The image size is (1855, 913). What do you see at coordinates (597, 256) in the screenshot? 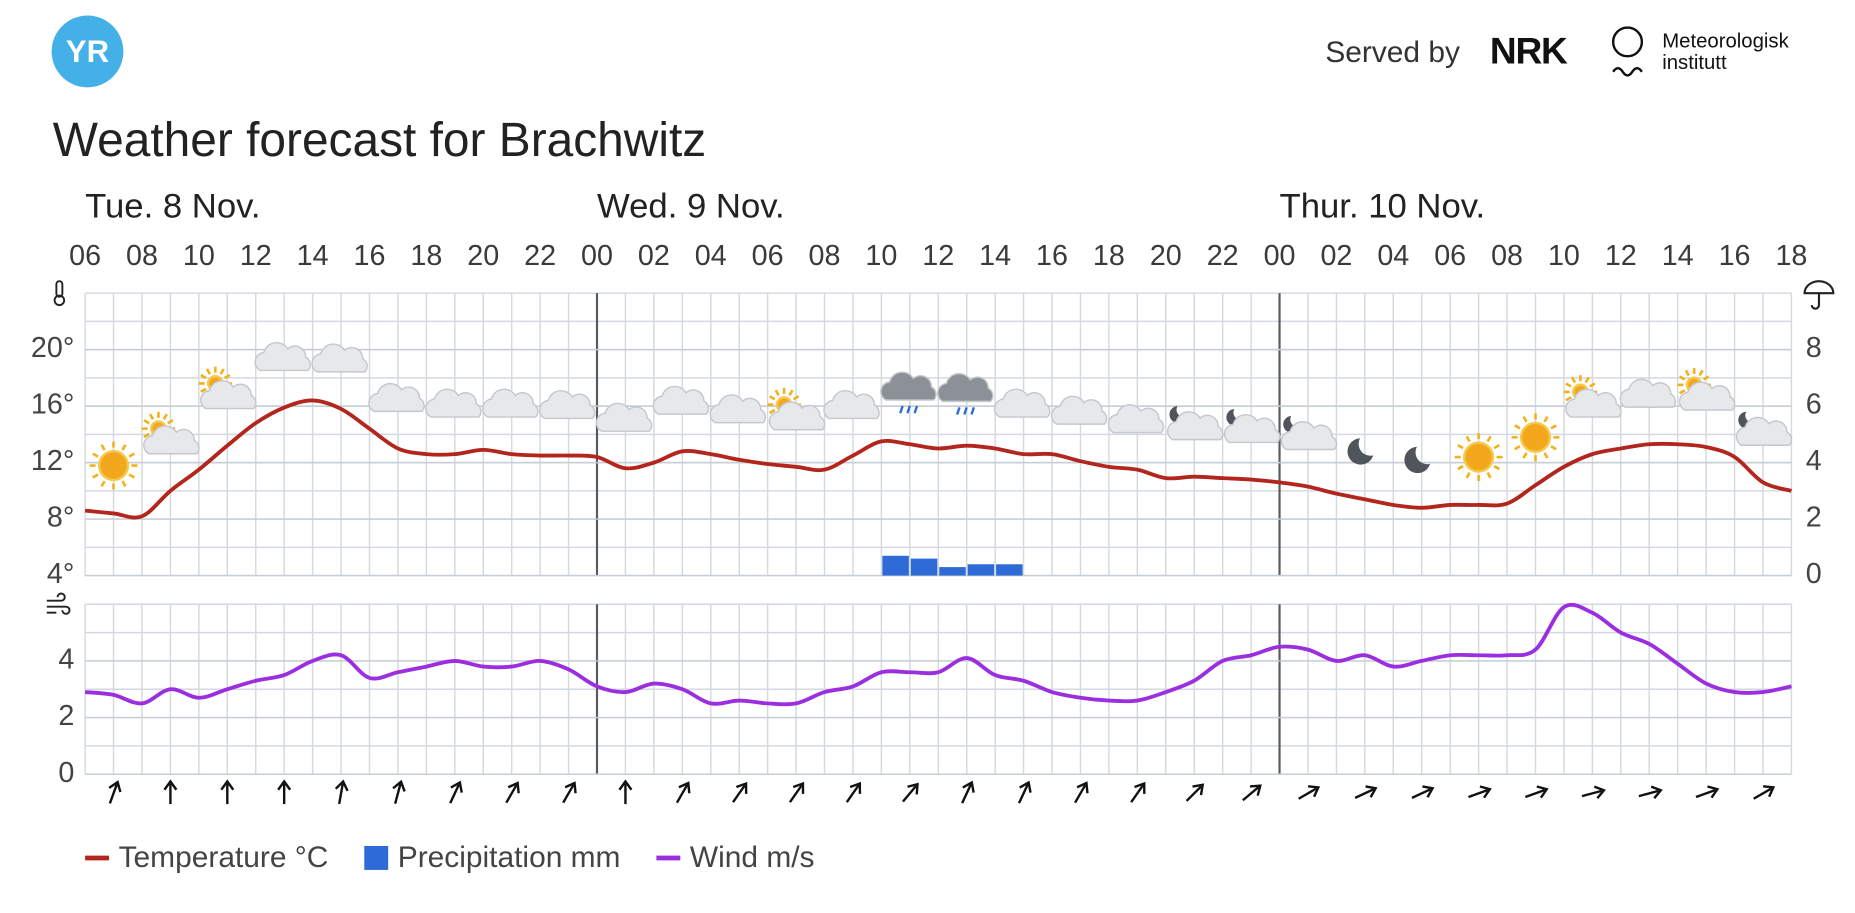
I see `x-tick-label: 00` at bounding box center [597, 256].